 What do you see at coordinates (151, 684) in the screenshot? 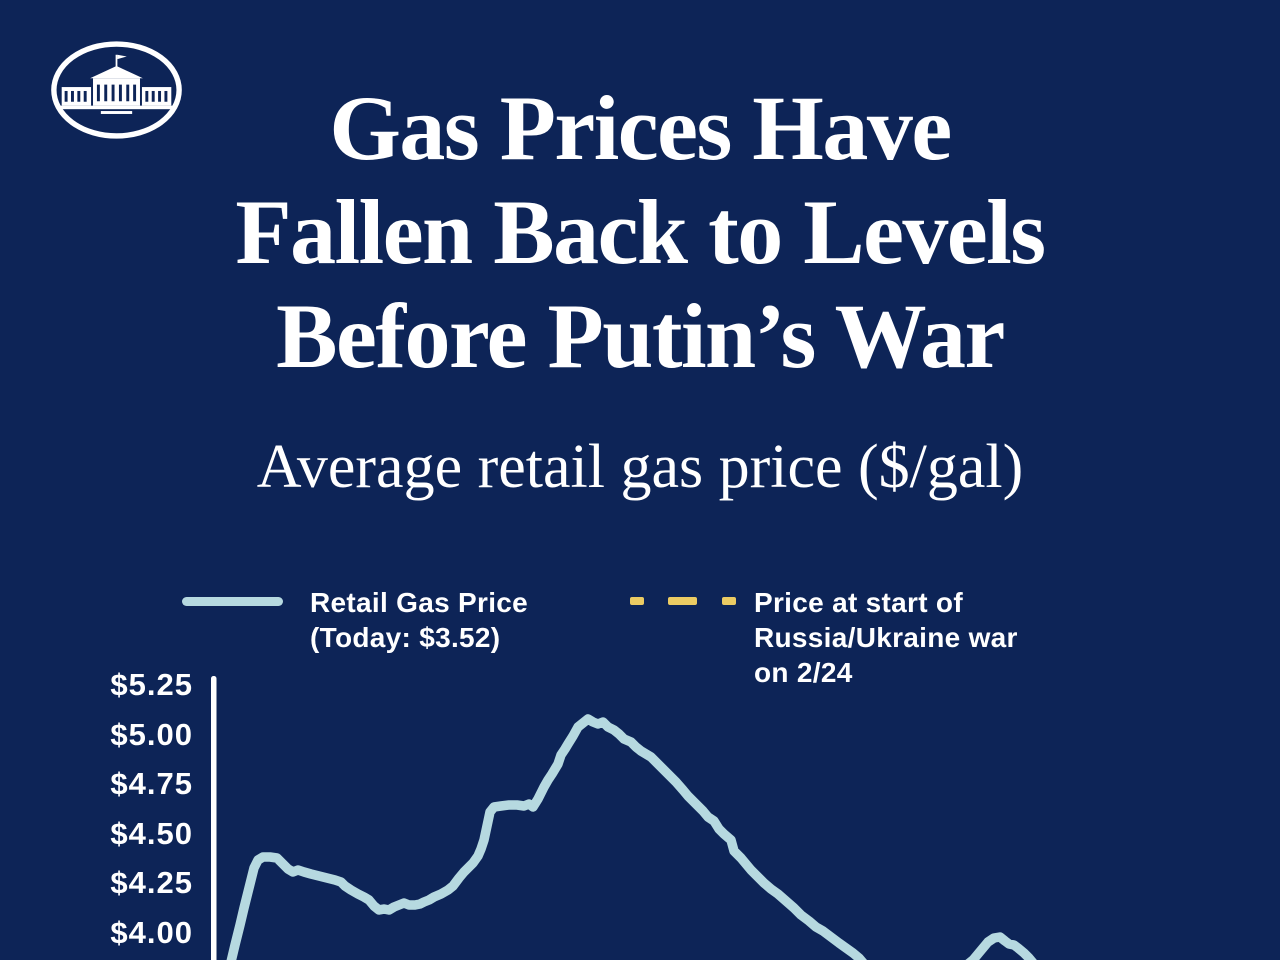
I see `y-axis-label: $5.25` at bounding box center [151, 684].